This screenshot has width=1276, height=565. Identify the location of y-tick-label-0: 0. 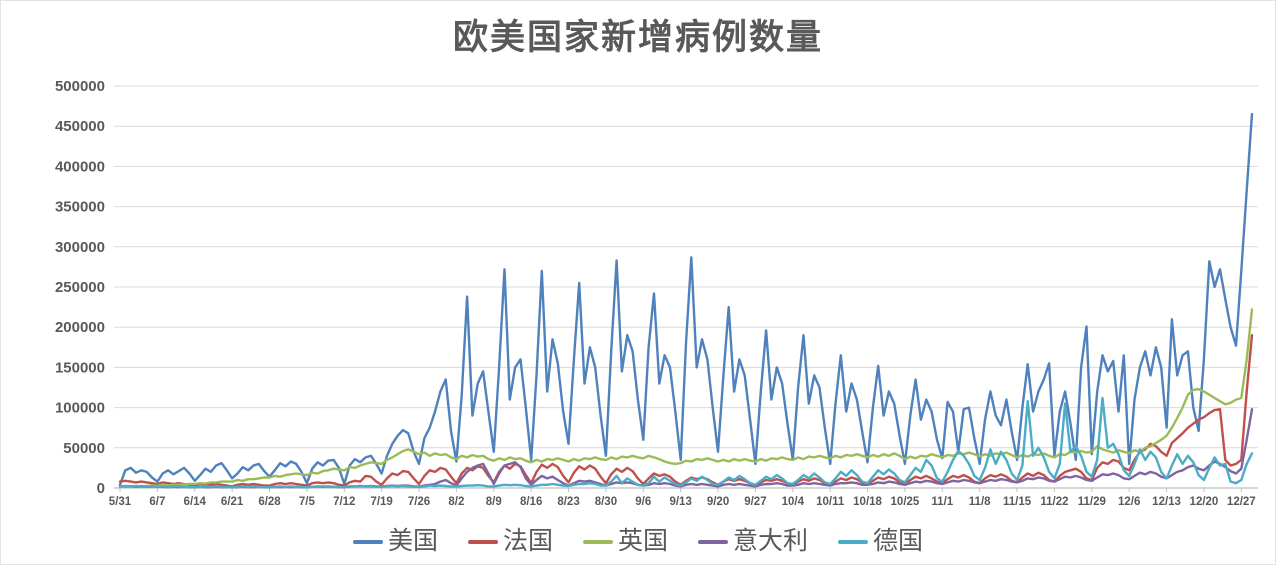
(101, 488).